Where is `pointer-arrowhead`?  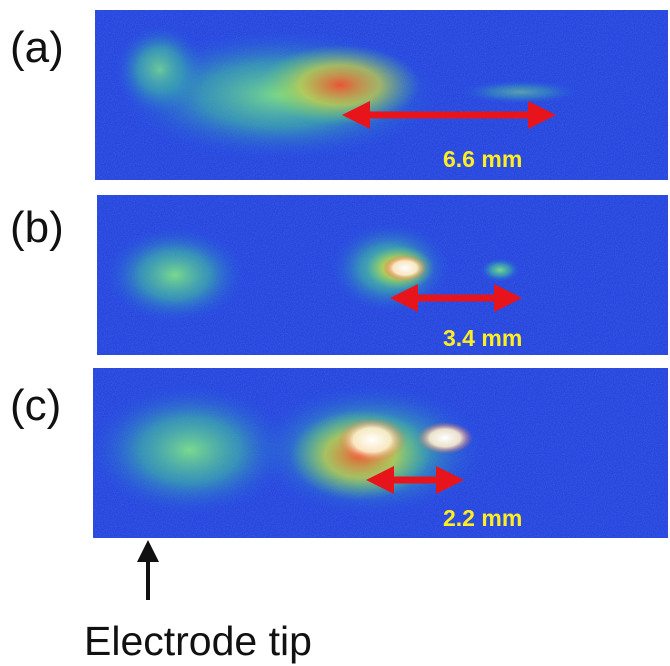 pointer-arrowhead is located at coordinates (148, 551).